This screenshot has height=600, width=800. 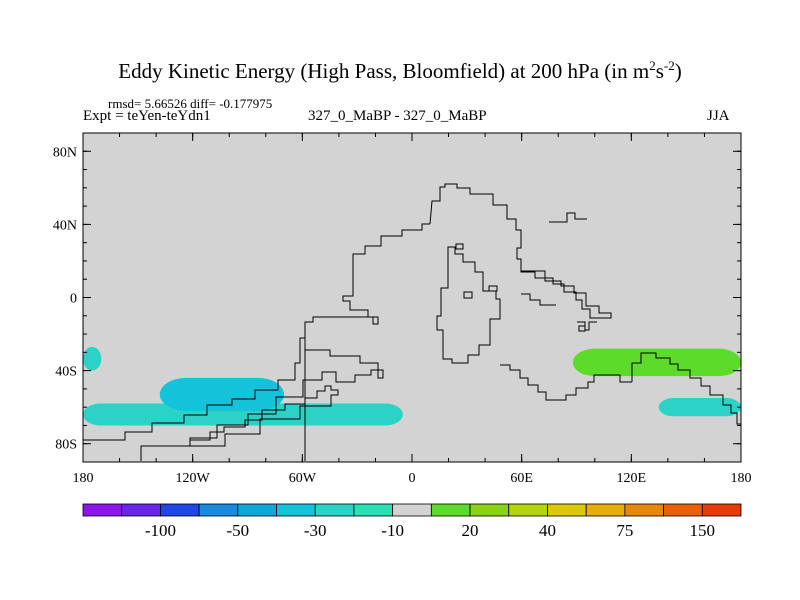 What do you see at coordinates (66, 445) in the screenshot?
I see `y-tick-label: 80S` at bounding box center [66, 445].